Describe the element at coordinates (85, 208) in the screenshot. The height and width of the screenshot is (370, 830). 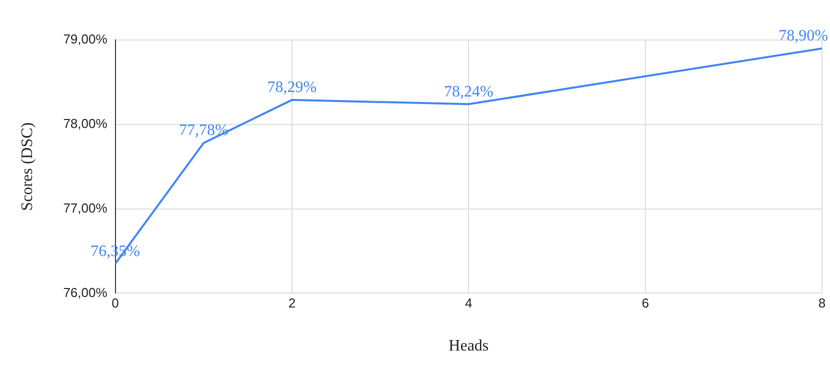
I see `y-tick-label: 77,00%` at that location.